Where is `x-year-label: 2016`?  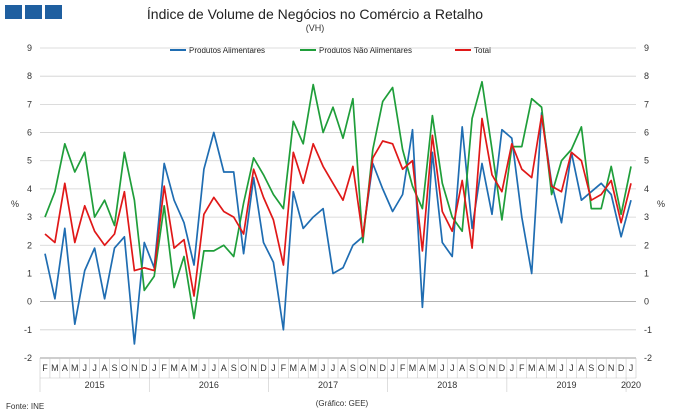 x-year-label: 2016 is located at coordinates (209, 385).